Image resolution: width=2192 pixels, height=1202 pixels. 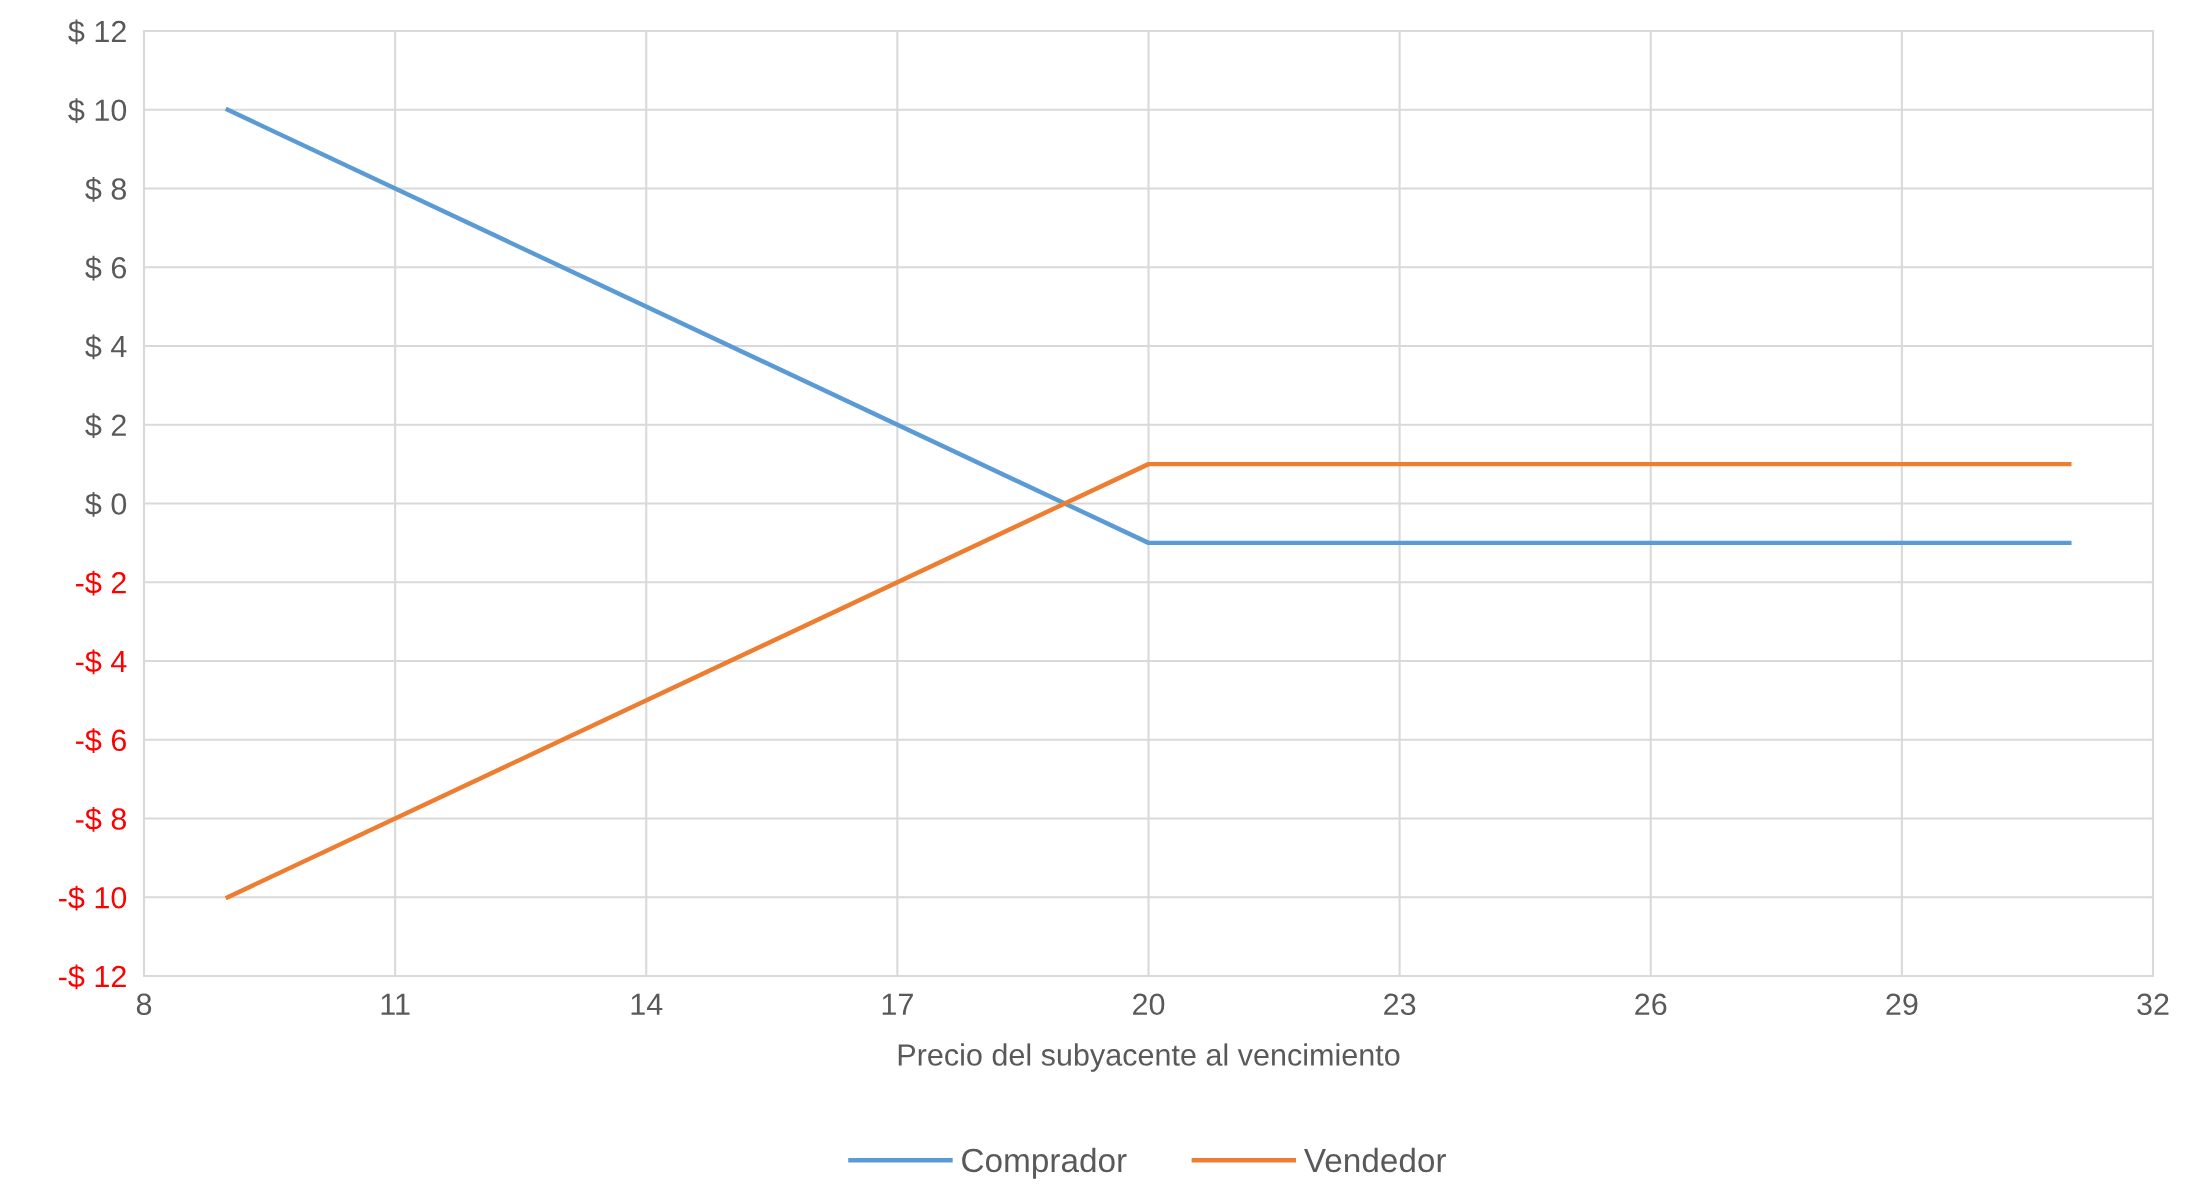 I want to click on y-tick-label: -$ 4, so click(x=101, y=662).